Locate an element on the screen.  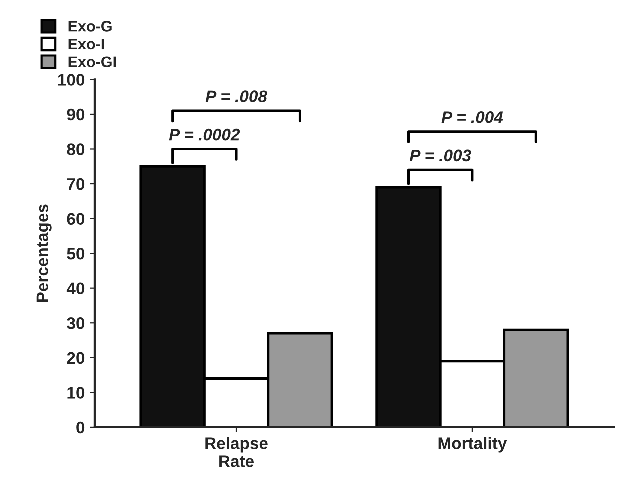
y-tick-label: 30 is located at coordinates (76, 324).